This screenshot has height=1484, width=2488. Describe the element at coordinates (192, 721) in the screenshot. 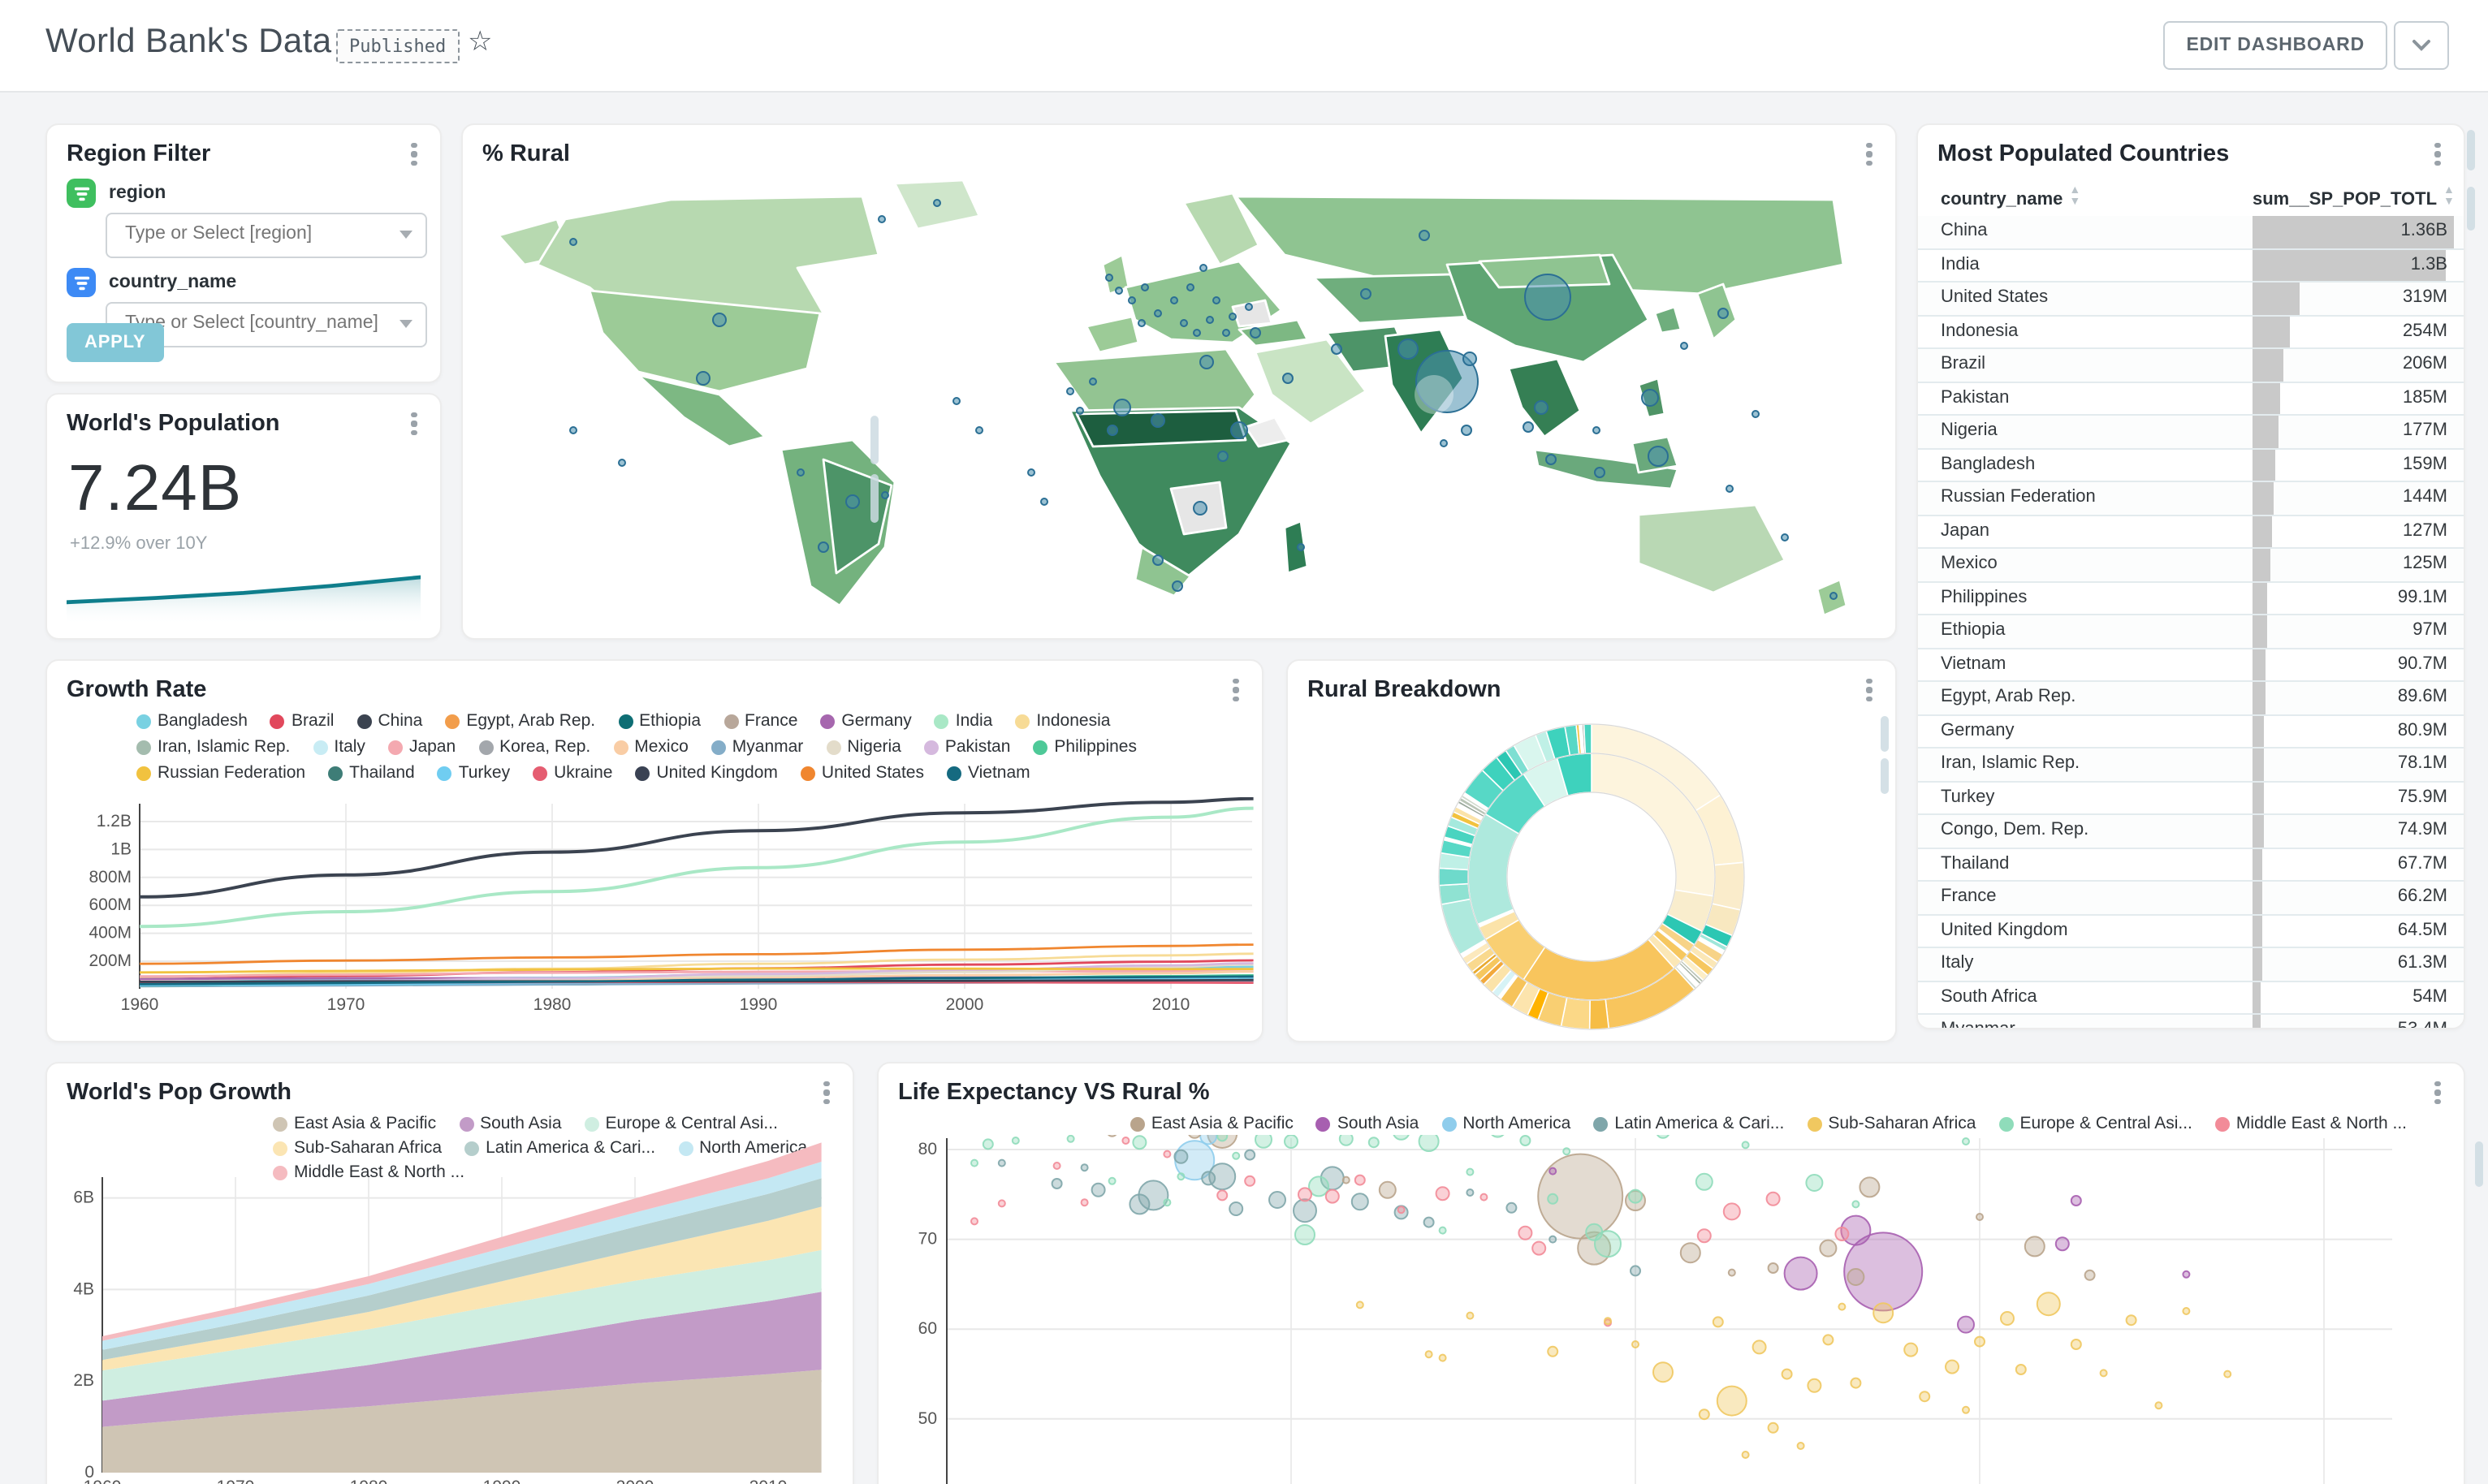

I see `legend-item: Bangladesh` at that location.